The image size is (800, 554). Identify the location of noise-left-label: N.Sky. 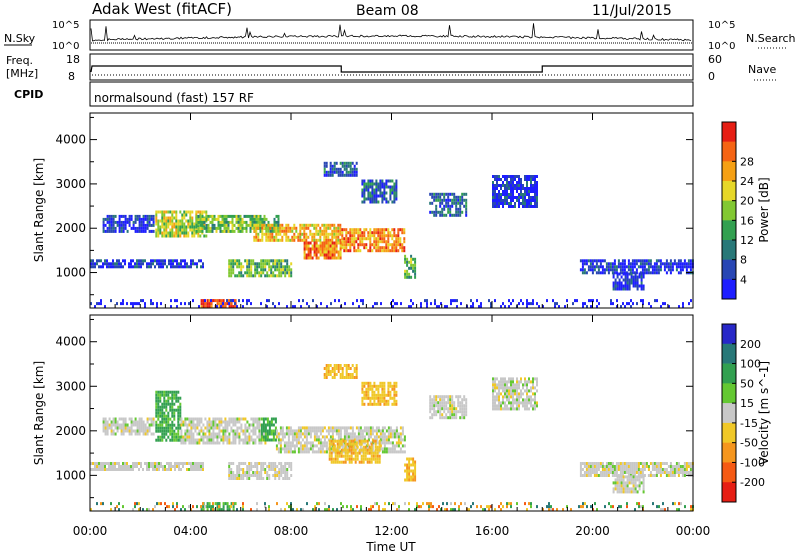
(20, 38).